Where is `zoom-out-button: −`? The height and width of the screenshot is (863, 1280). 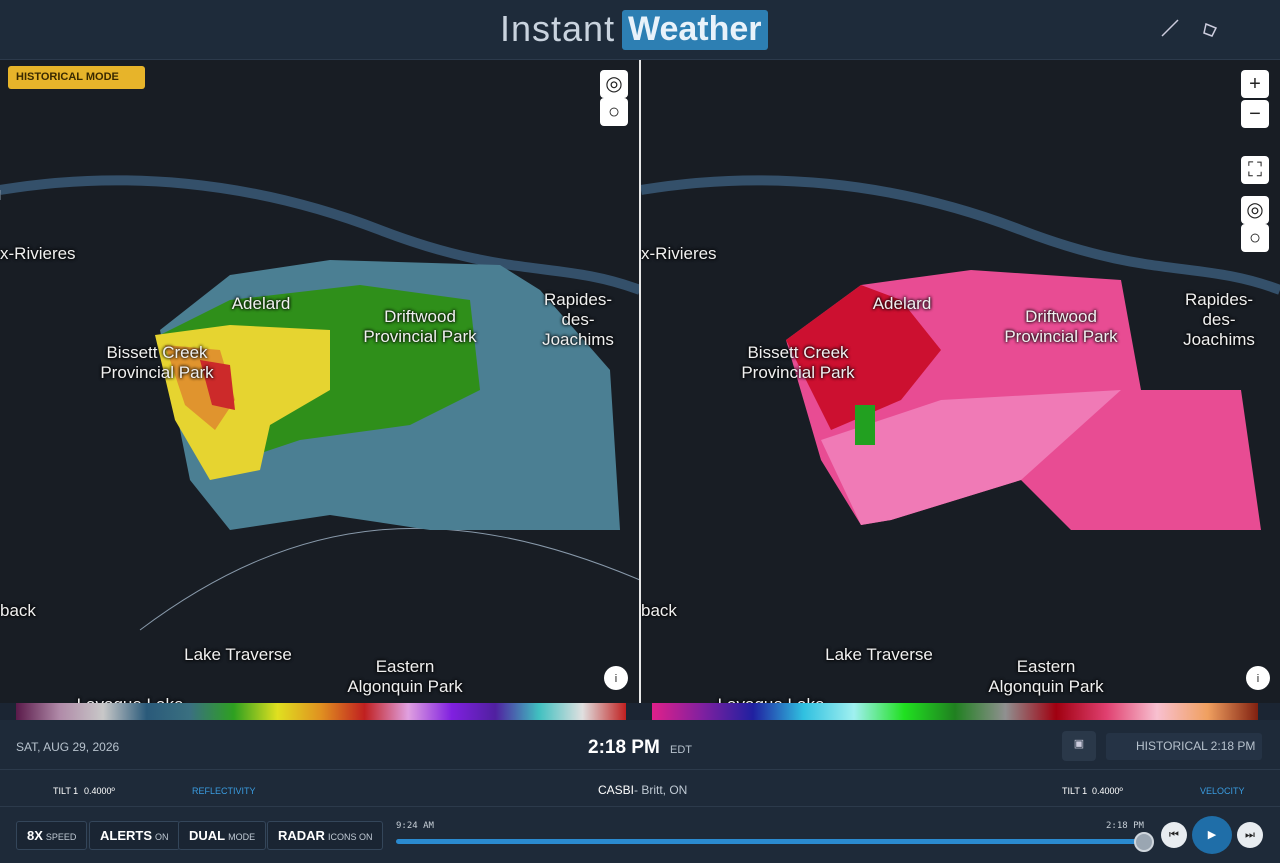
zoom-out-button: − is located at coordinates (1255, 114).